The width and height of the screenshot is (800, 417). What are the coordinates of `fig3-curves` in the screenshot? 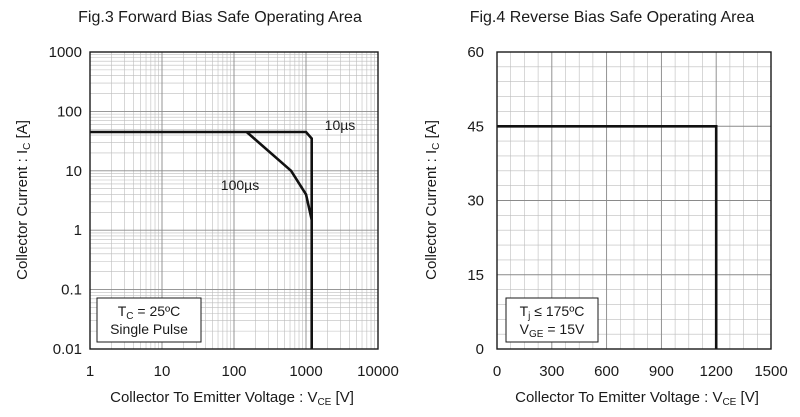 It's located at (202, 239).